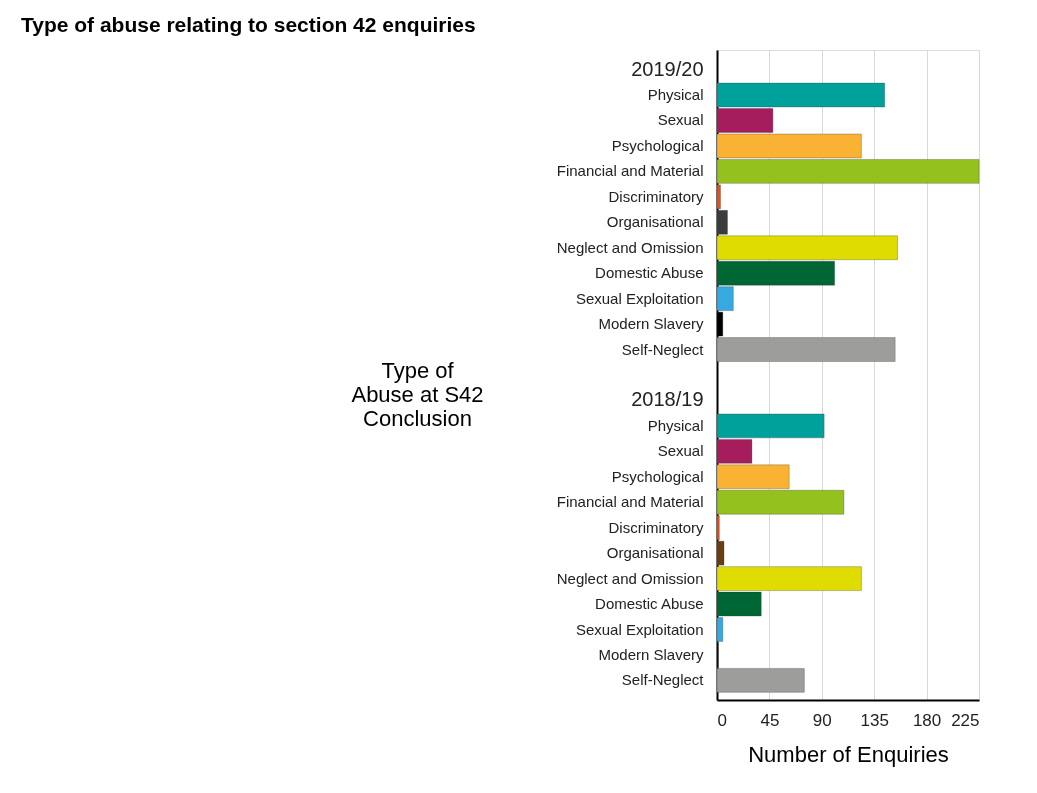 This screenshot has width=1037, height=793. I want to click on x-tick-label: 180, so click(927, 720).